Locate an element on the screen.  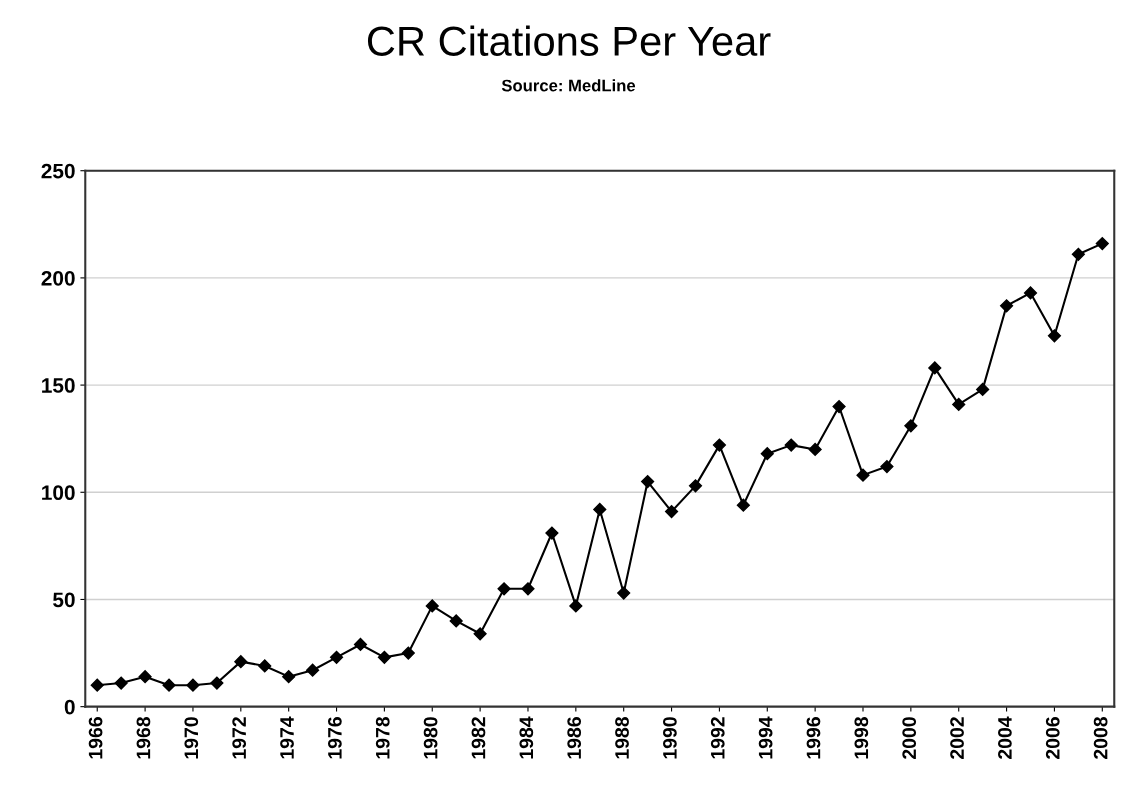
x-tick-label: 1988 is located at coordinates (622, 737).